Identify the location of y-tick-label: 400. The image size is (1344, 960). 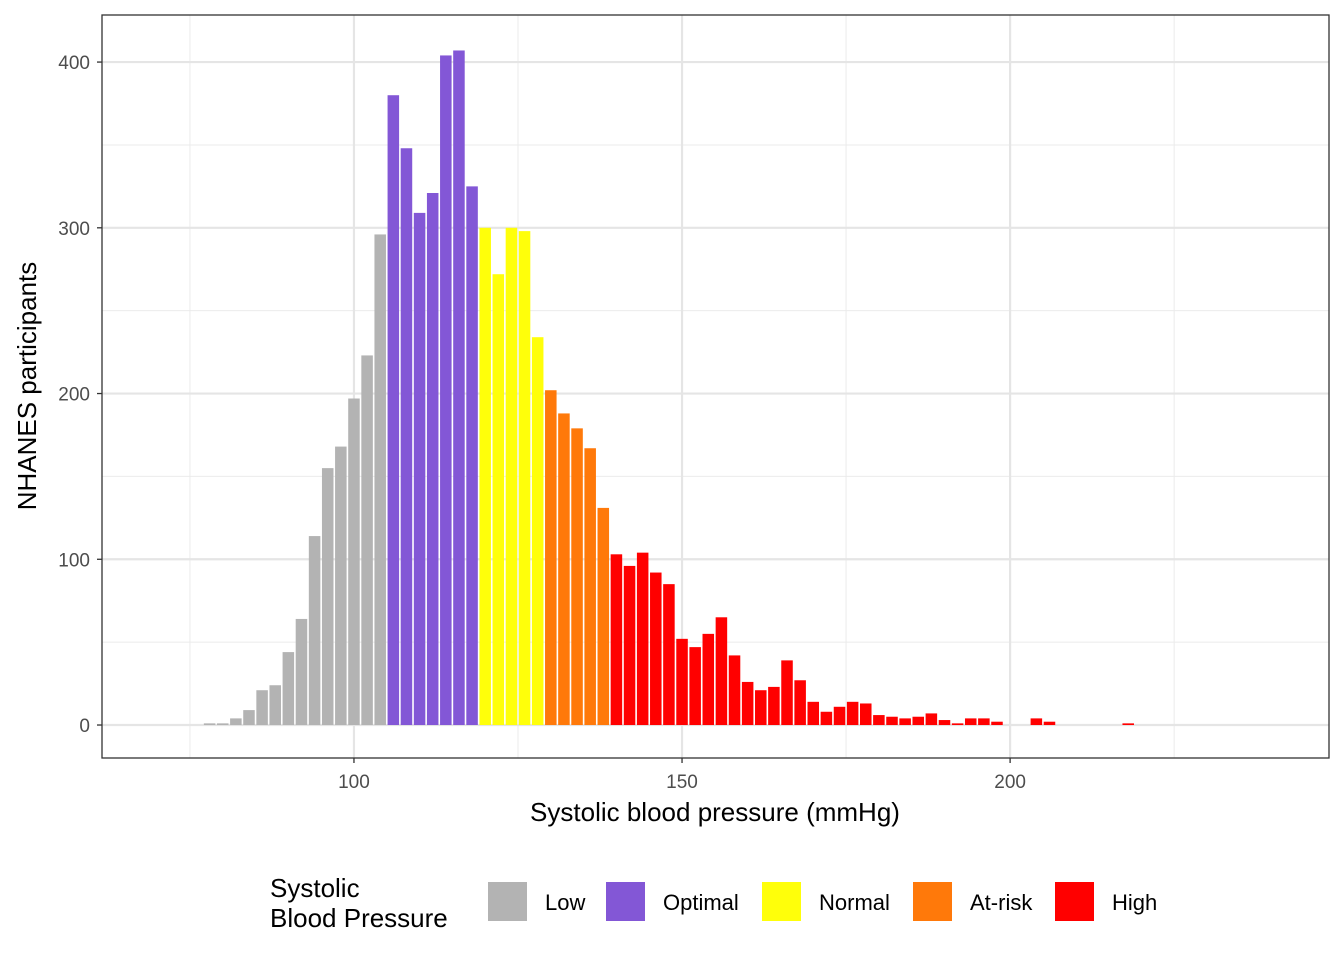
(74, 63).